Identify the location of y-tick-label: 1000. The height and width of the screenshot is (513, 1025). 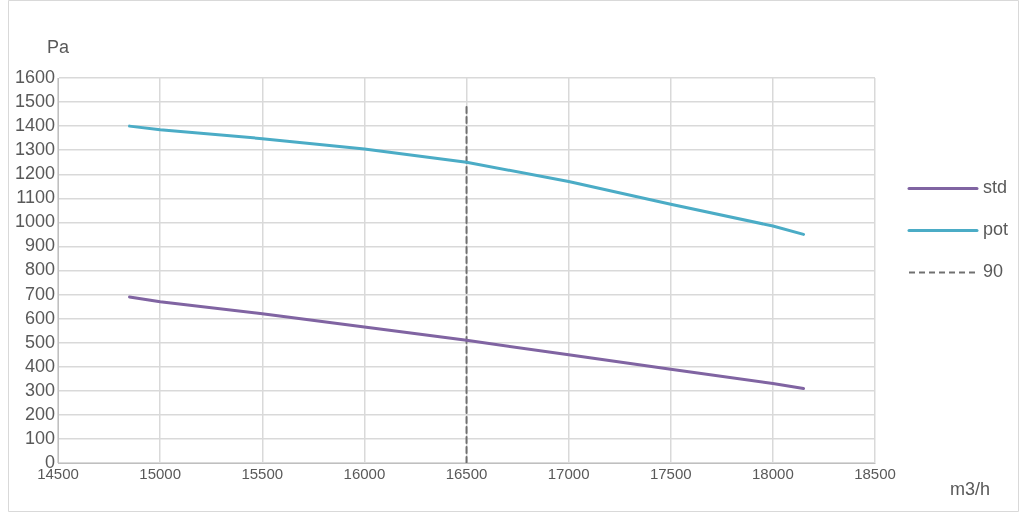
(35, 221).